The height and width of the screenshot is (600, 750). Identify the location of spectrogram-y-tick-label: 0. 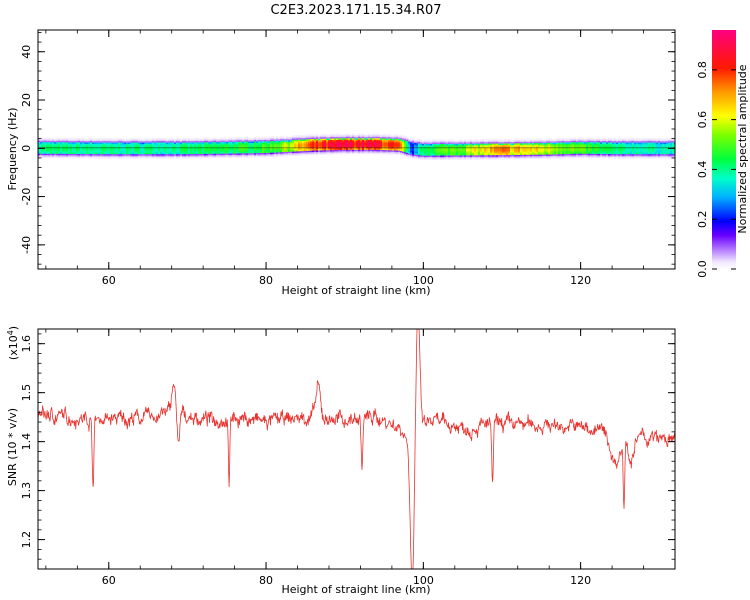
(26, 148).